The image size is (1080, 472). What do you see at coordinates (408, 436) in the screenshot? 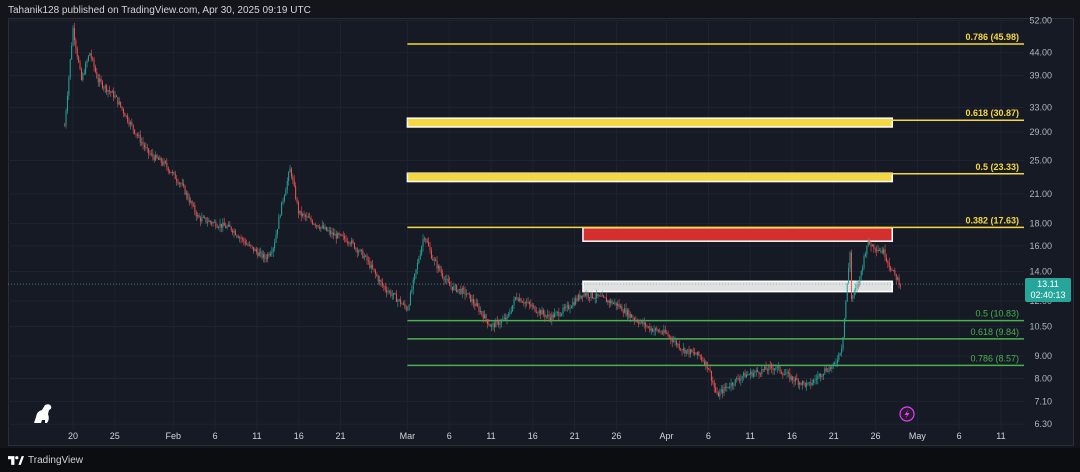
I see `x-tick-label: Mar` at bounding box center [408, 436].